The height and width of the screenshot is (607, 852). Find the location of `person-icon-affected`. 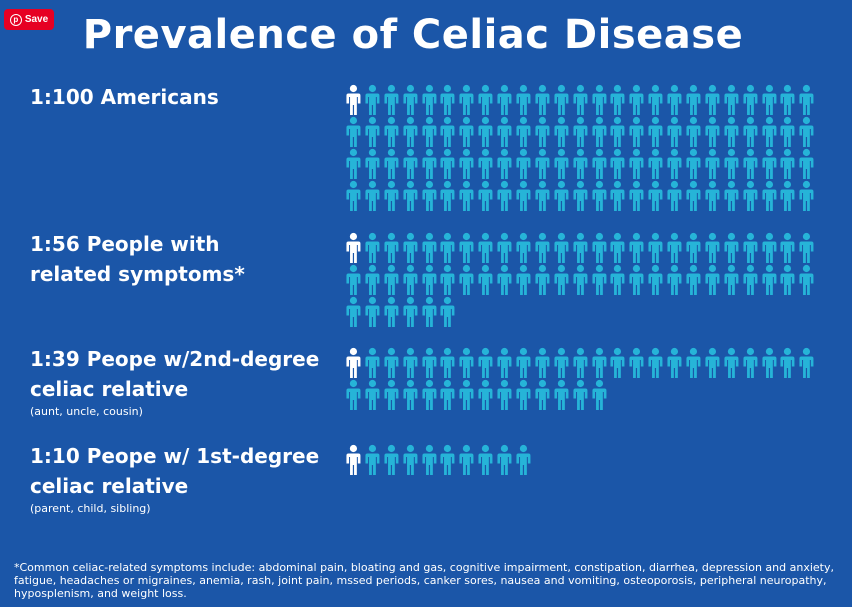

person-icon-affected is located at coordinates (353, 363).